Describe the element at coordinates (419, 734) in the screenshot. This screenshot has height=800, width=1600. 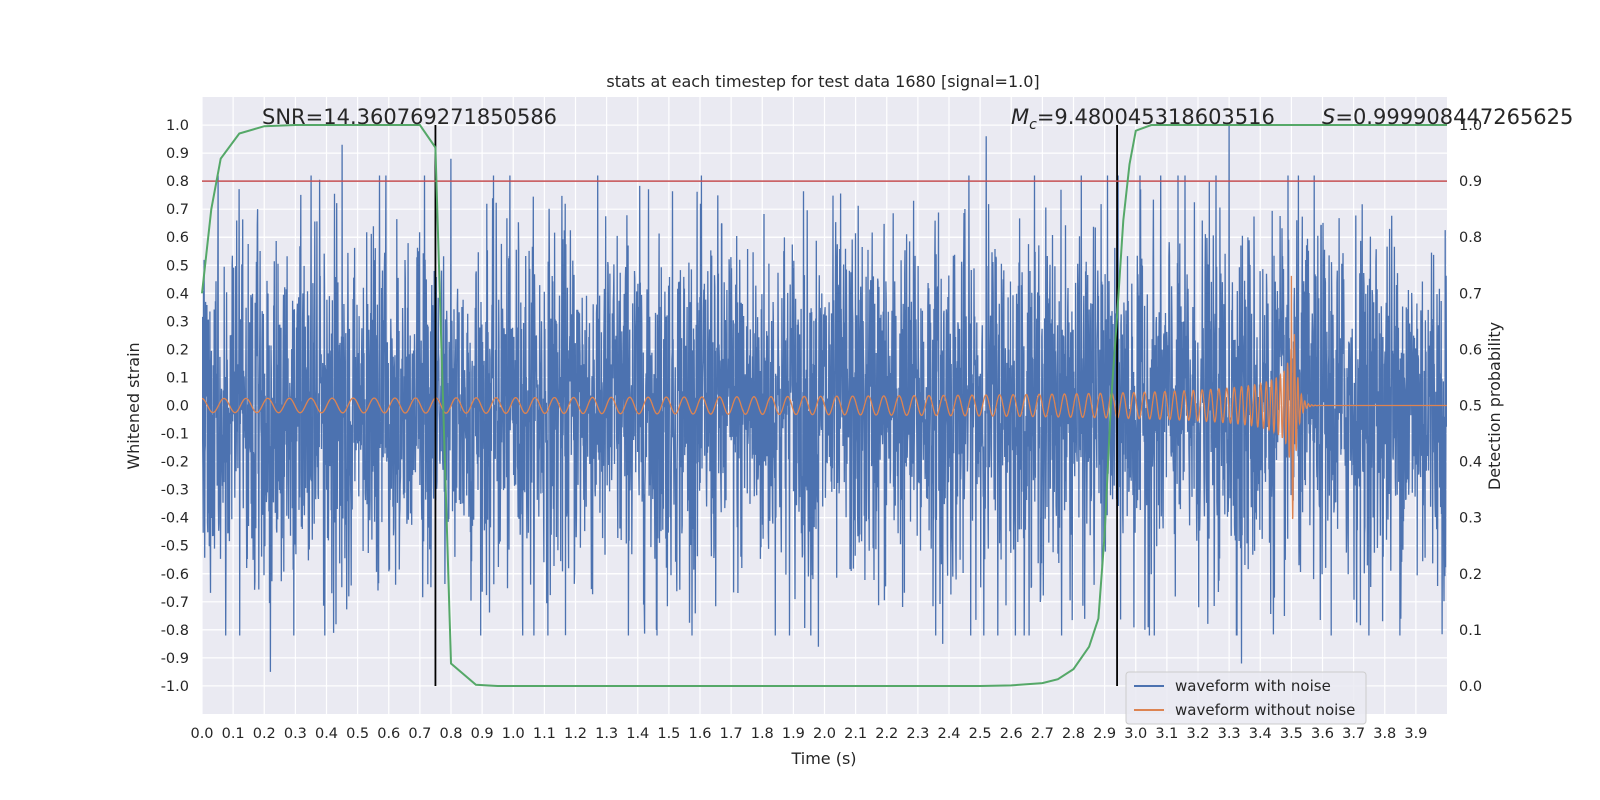
I see `x-tick-label: 0.7` at that location.